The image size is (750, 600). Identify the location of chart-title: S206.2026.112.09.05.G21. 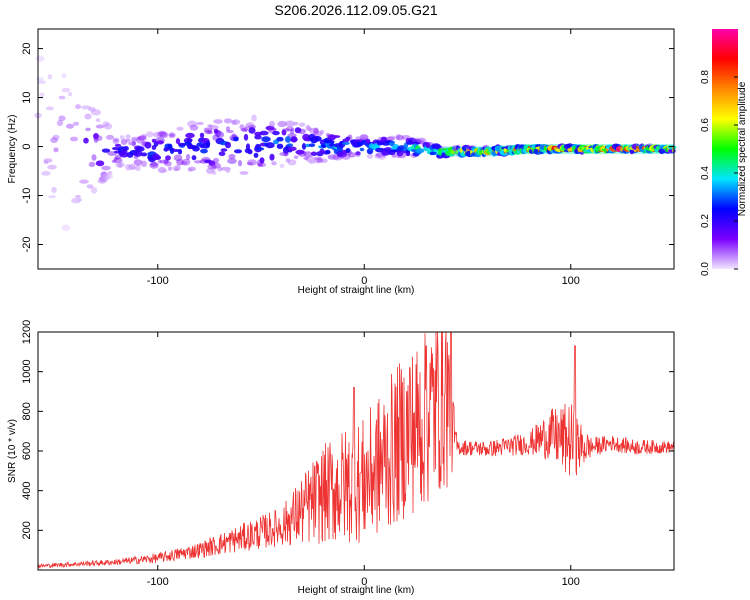
(355, 10).